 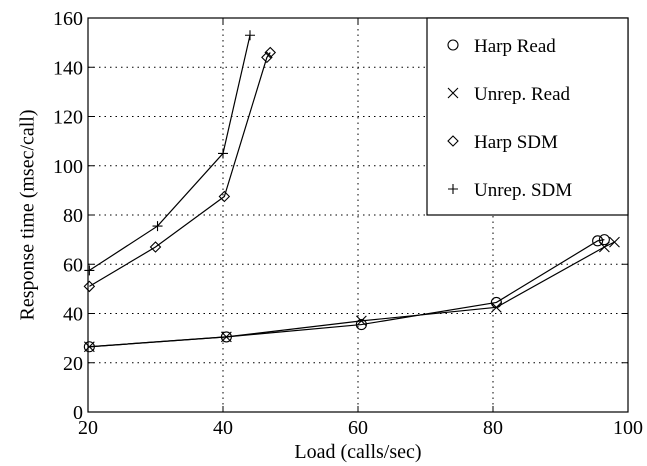 I want to click on y-tick-label: 0, so click(x=78, y=413).